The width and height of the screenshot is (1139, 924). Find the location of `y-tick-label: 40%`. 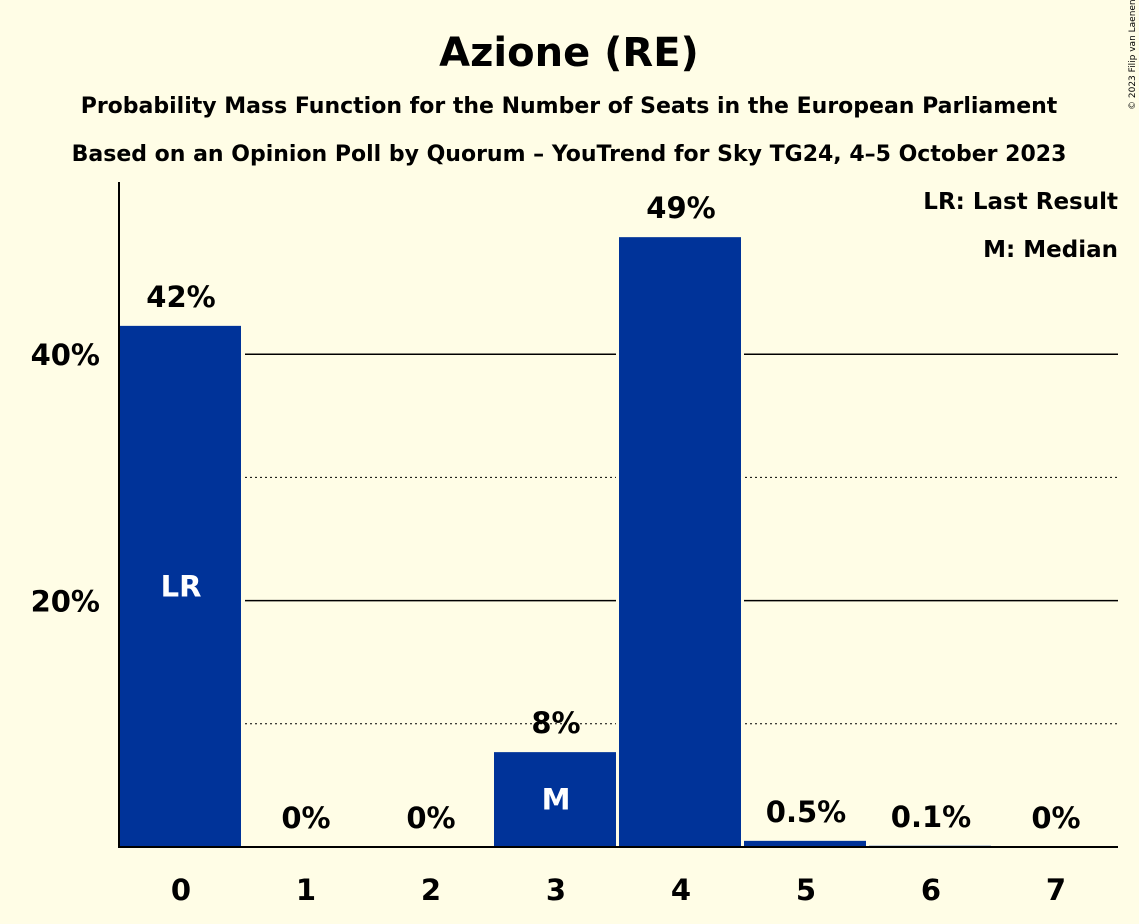

y-tick-label: 40% is located at coordinates (65, 355).